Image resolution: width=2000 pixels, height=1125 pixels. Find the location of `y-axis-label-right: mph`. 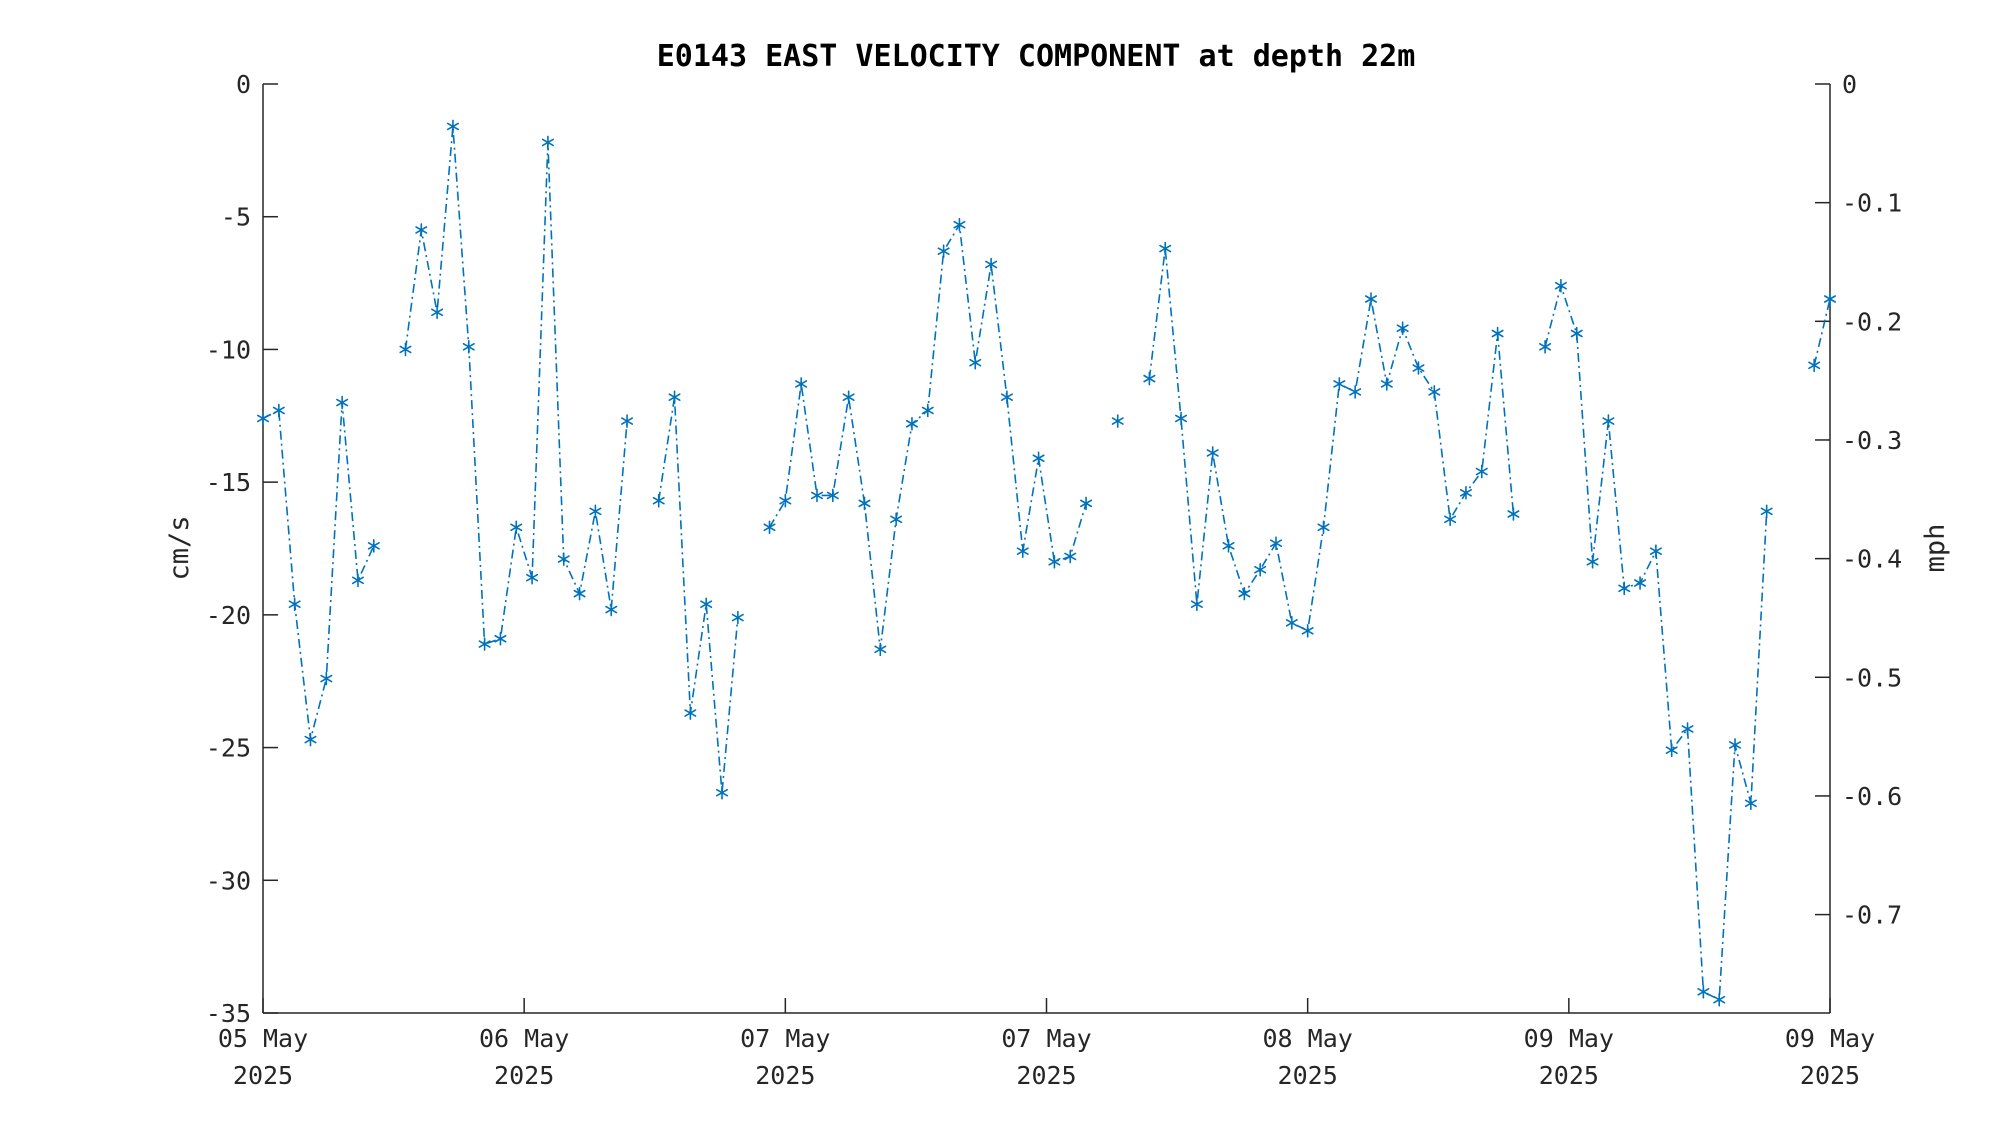

y-axis-label-right: mph is located at coordinates (1935, 548).